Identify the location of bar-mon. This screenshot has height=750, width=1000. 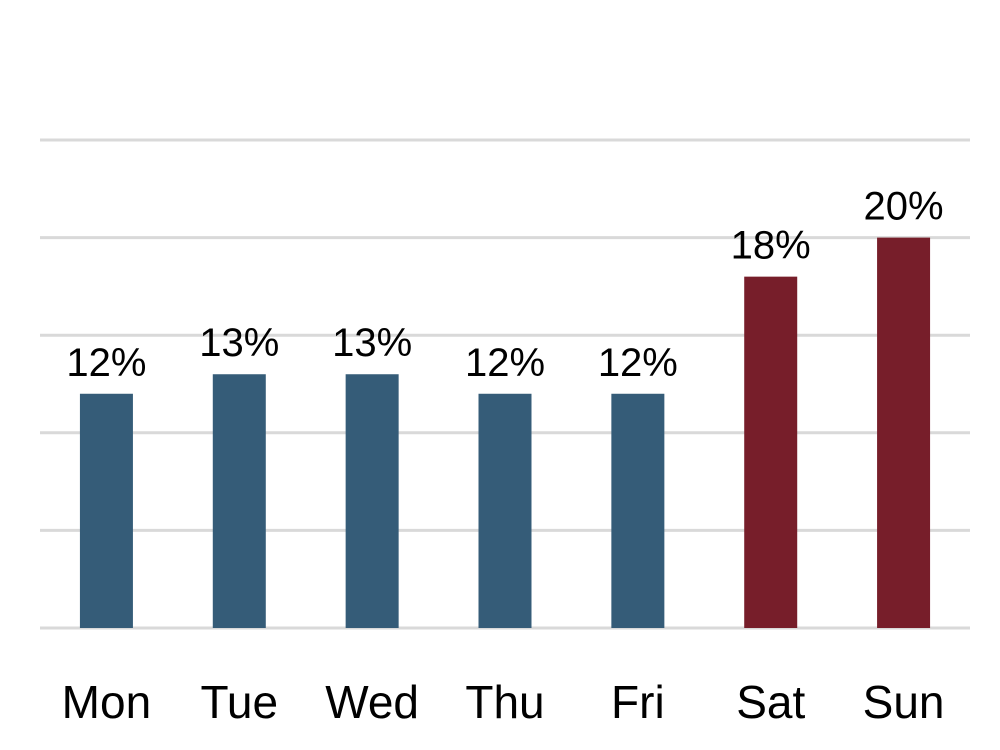
(106, 510).